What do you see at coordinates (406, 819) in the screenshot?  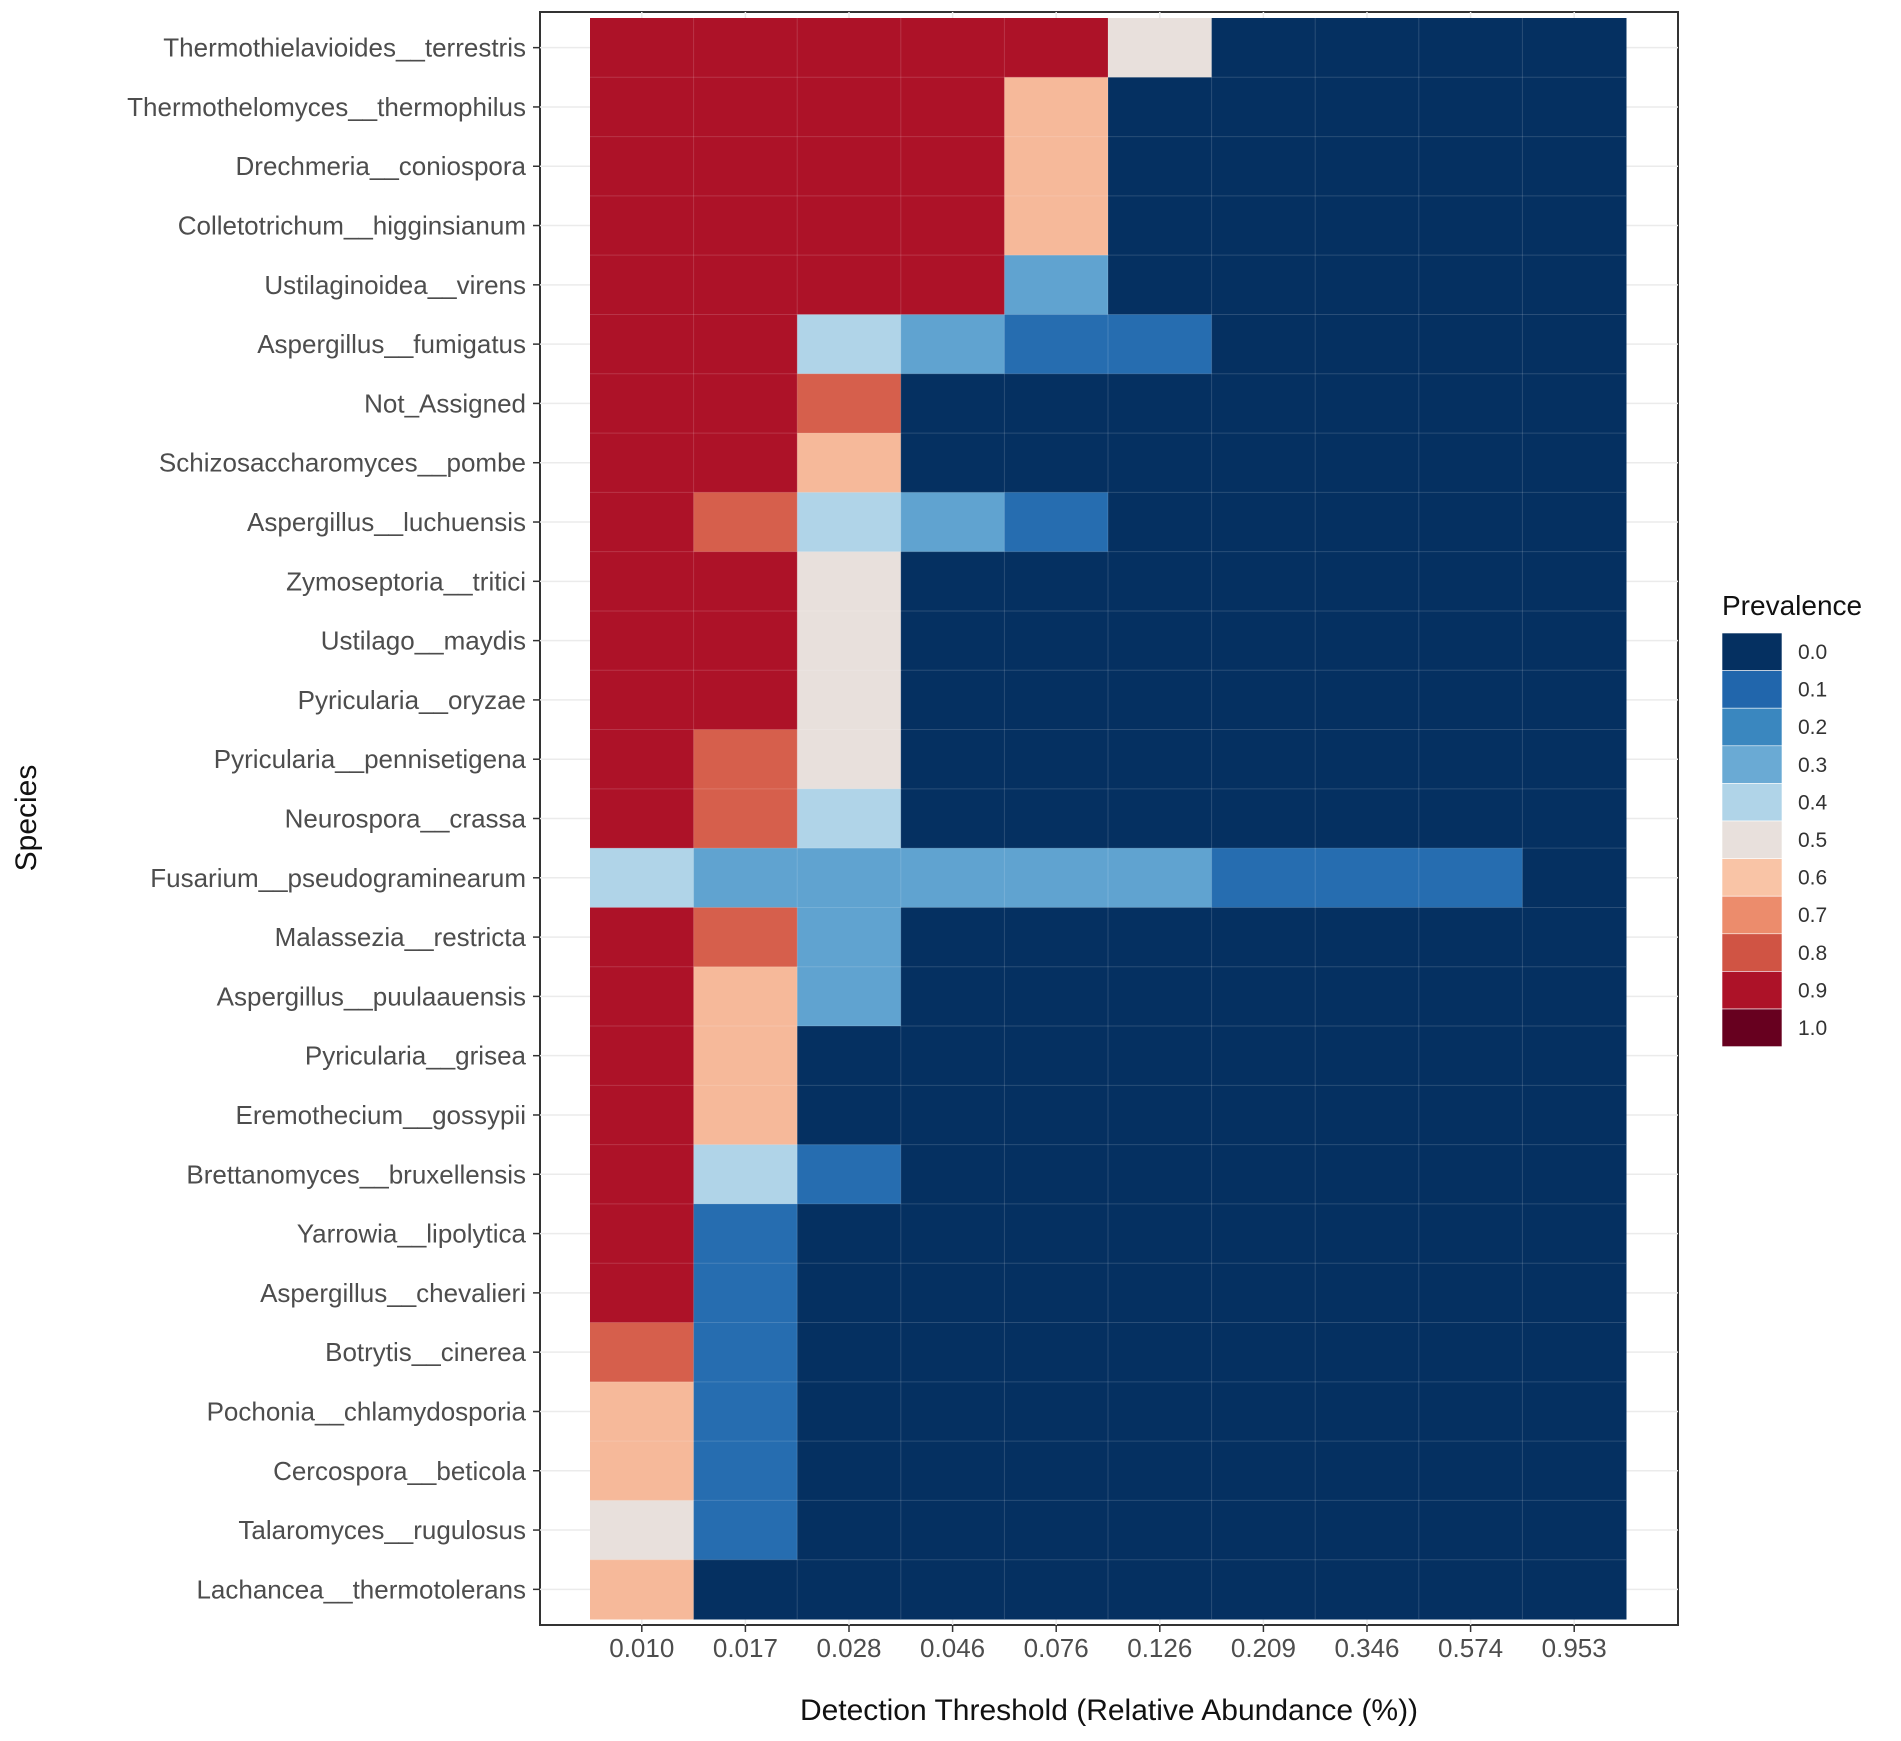 I see `y-tick-label: Neurospora__crassa` at bounding box center [406, 819].